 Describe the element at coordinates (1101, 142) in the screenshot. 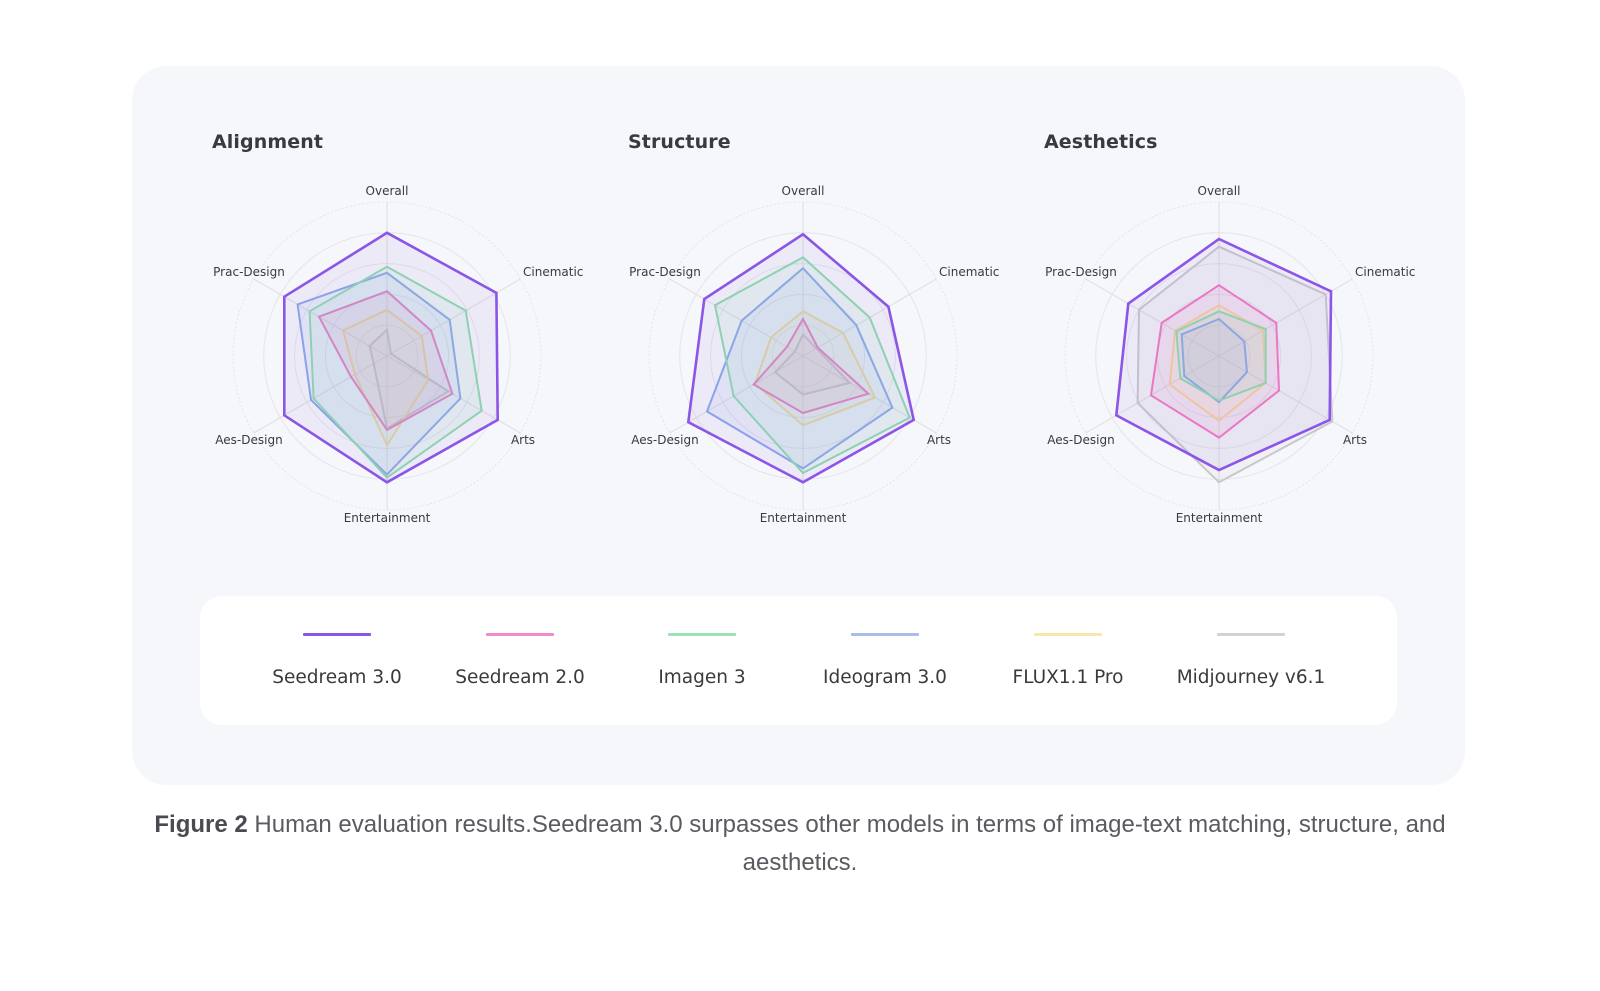

I see `chart-title-aesthetics: Aesthetics` at that location.